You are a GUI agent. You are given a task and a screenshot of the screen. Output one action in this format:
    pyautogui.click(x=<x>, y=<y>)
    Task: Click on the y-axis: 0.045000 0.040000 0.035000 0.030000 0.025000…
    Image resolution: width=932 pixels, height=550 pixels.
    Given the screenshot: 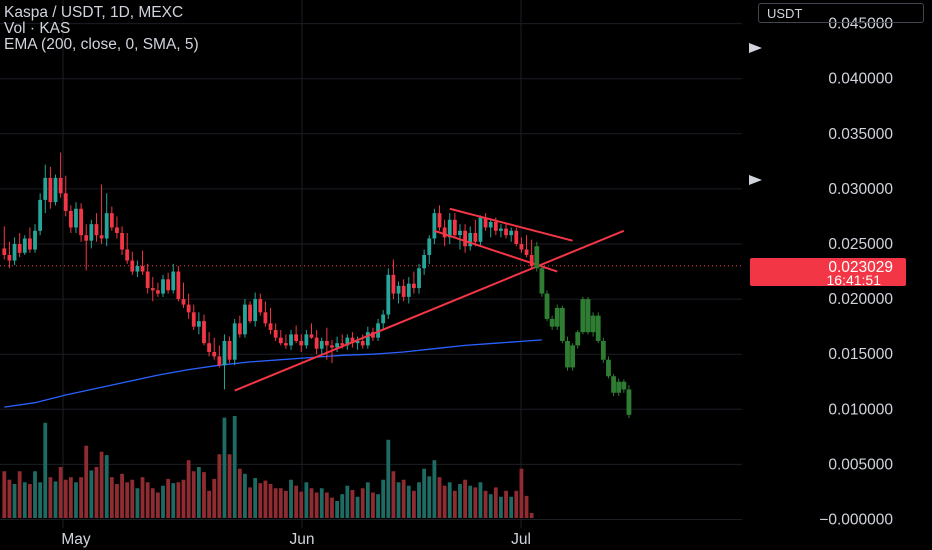 What is the action you would take?
    pyautogui.click(x=856, y=272)
    